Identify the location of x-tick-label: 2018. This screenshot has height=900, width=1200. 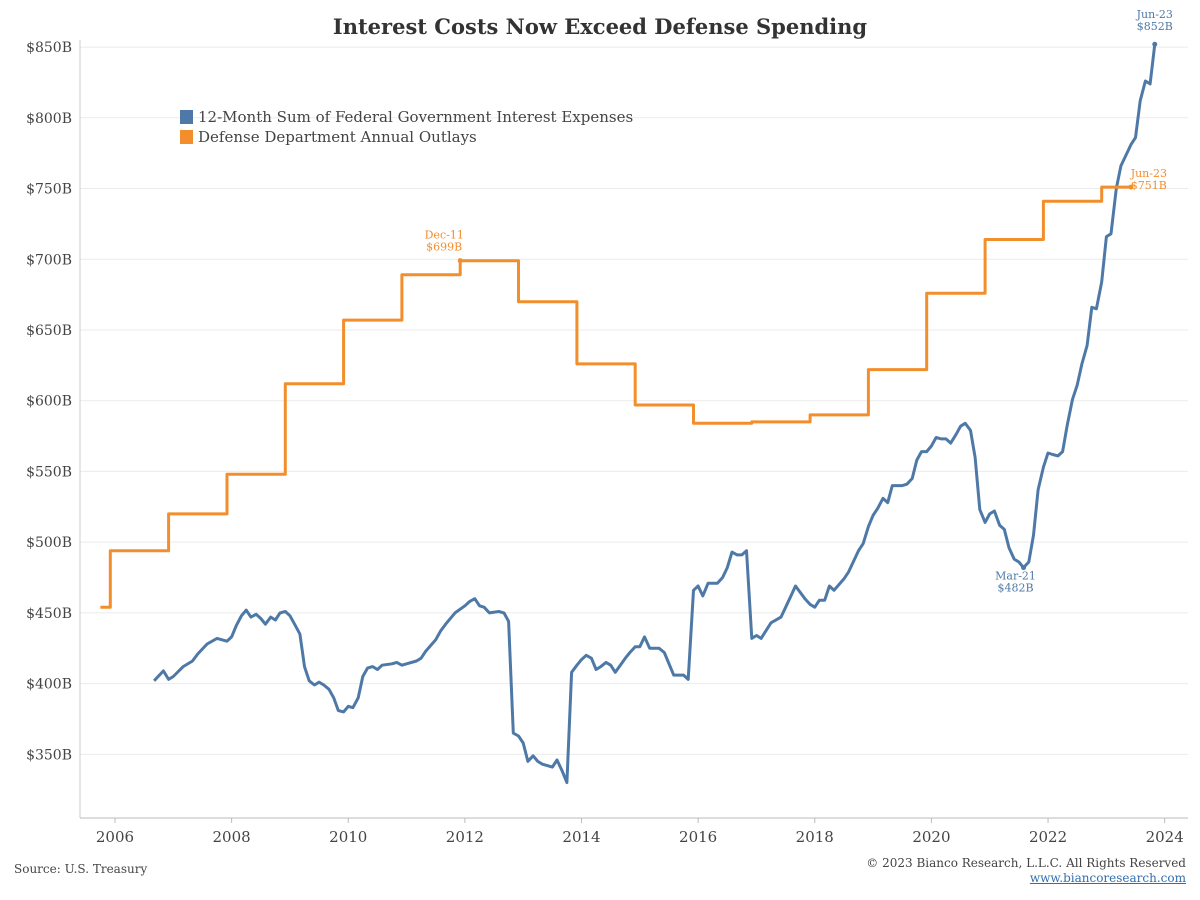
(815, 837).